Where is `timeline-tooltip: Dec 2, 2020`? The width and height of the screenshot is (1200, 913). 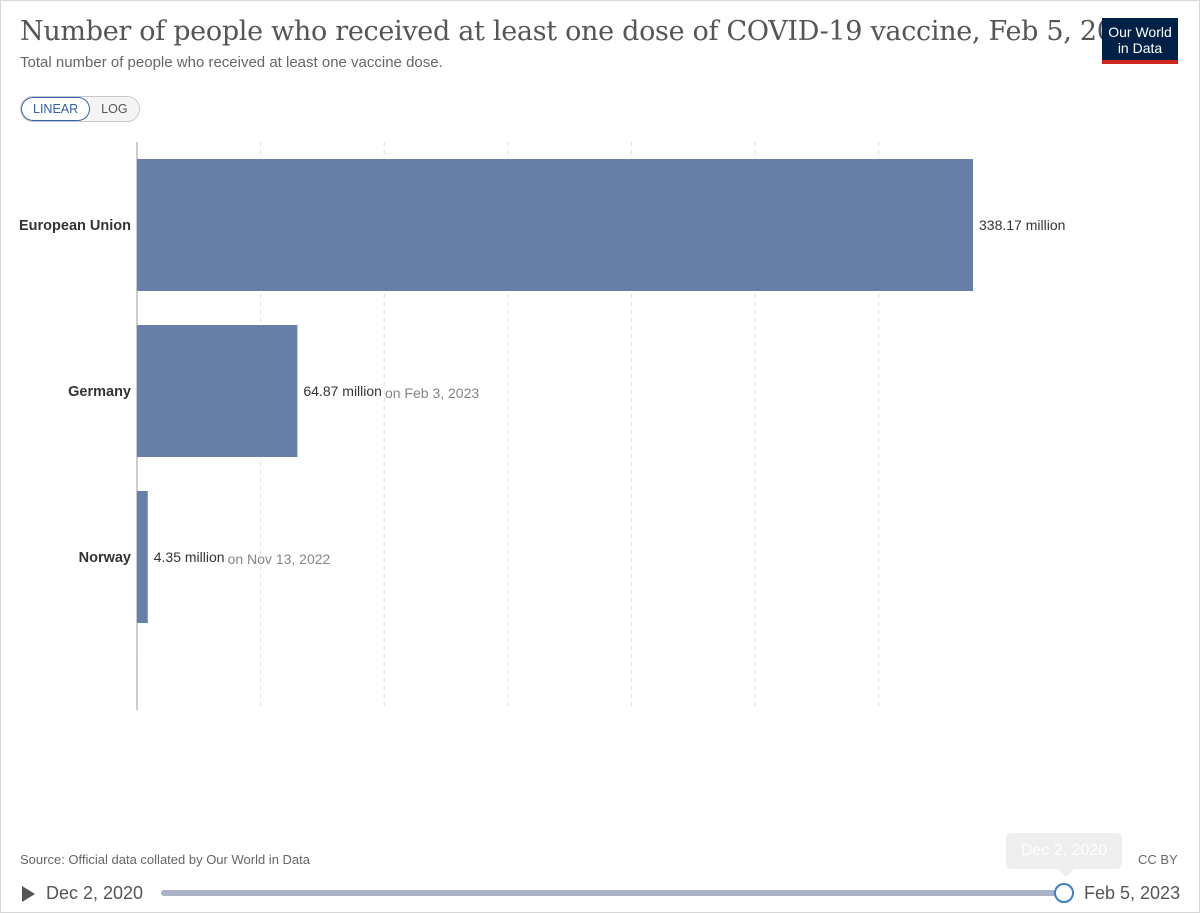
timeline-tooltip: Dec 2, 2020 is located at coordinates (1064, 855).